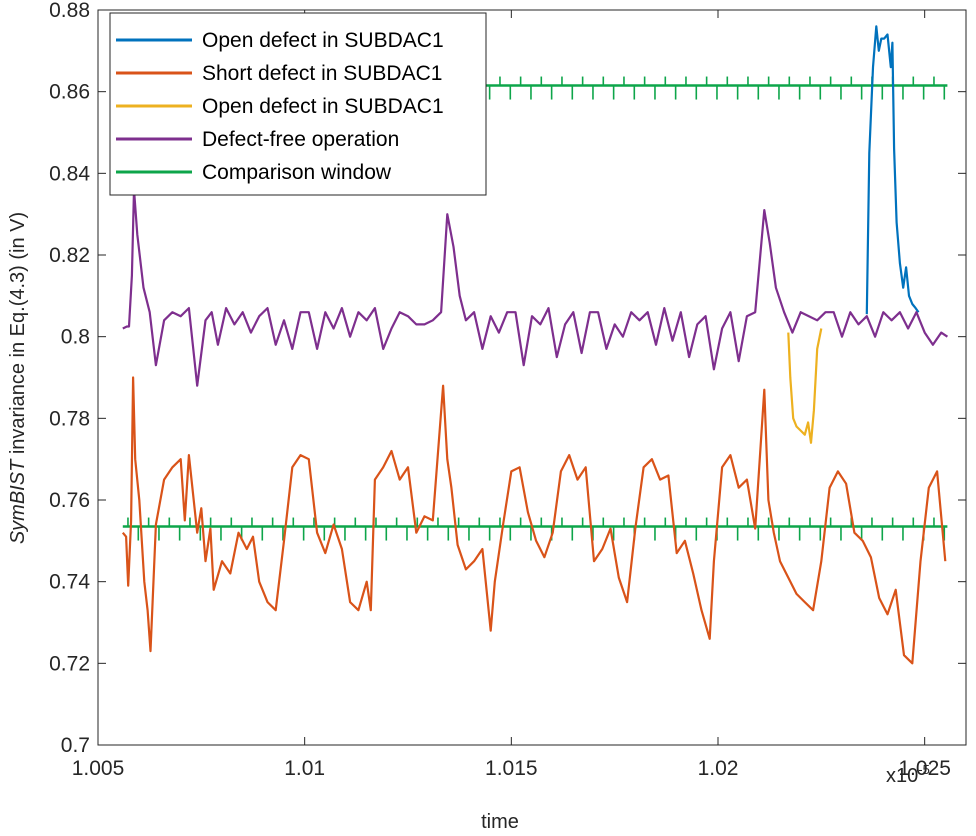 The image size is (976, 836). What do you see at coordinates (18, 336) in the screenshot?
I see `y-axis-title-suffix: invariance in Eq.(4.3) (in V)` at bounding box center [18, 336].